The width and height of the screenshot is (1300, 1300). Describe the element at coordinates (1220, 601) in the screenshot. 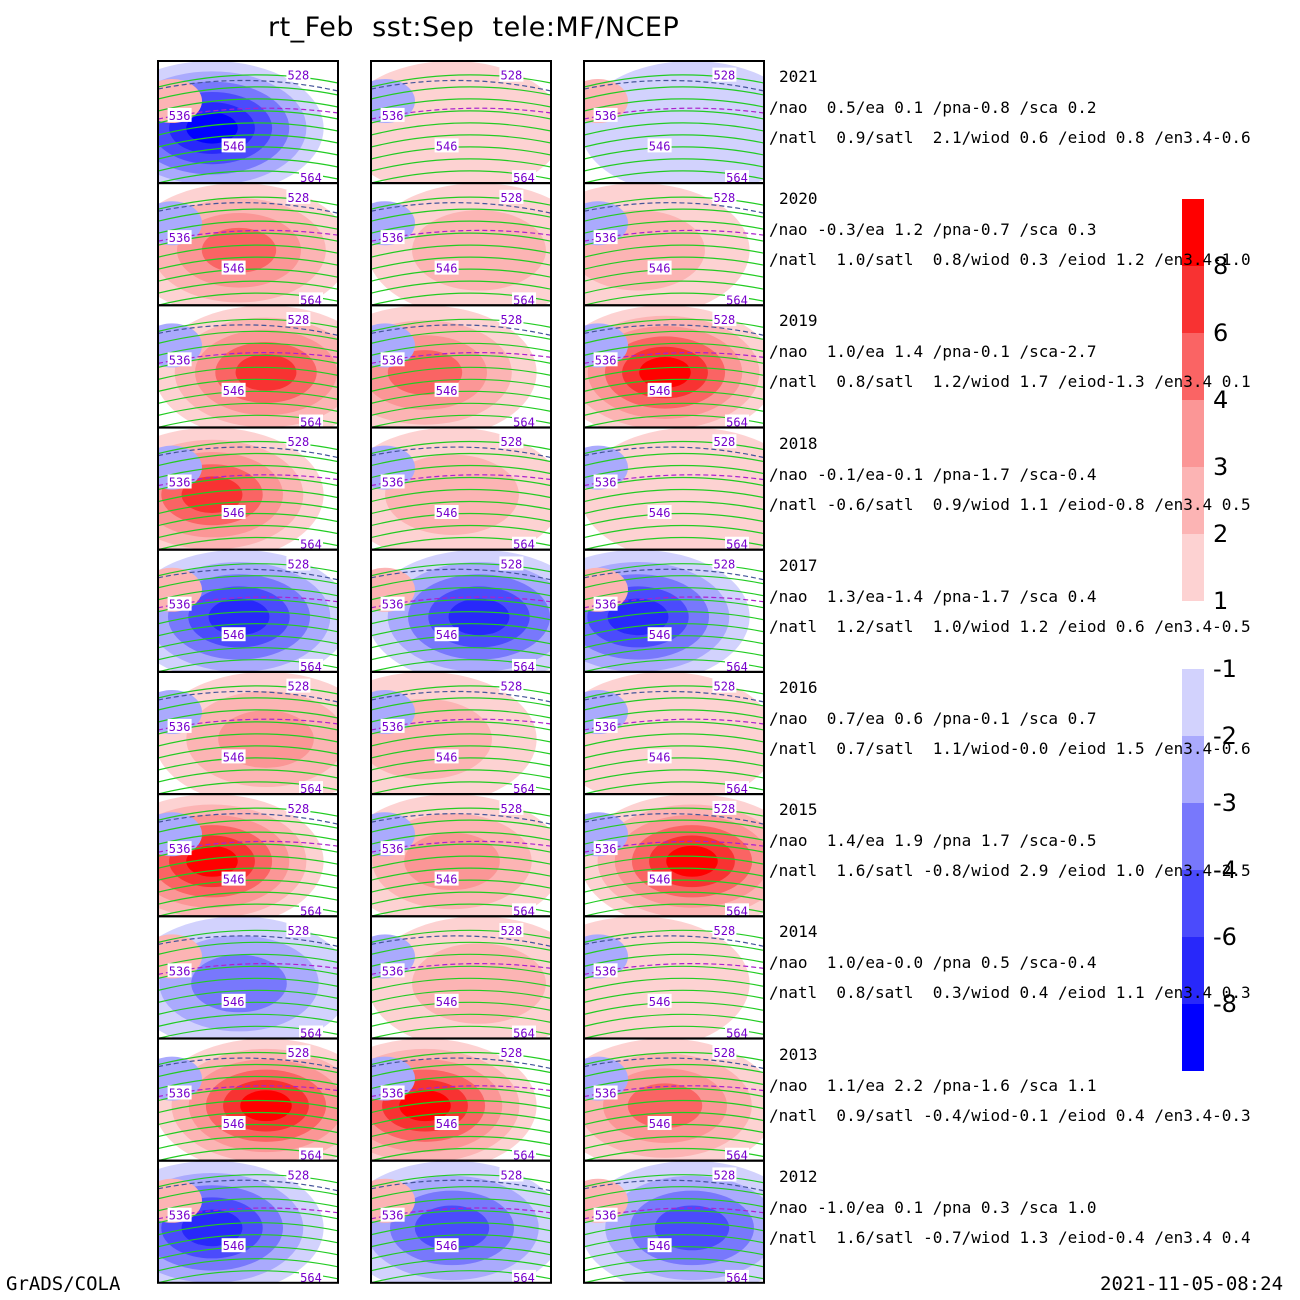

I see `colorbar-tick-label: 1` at that location.